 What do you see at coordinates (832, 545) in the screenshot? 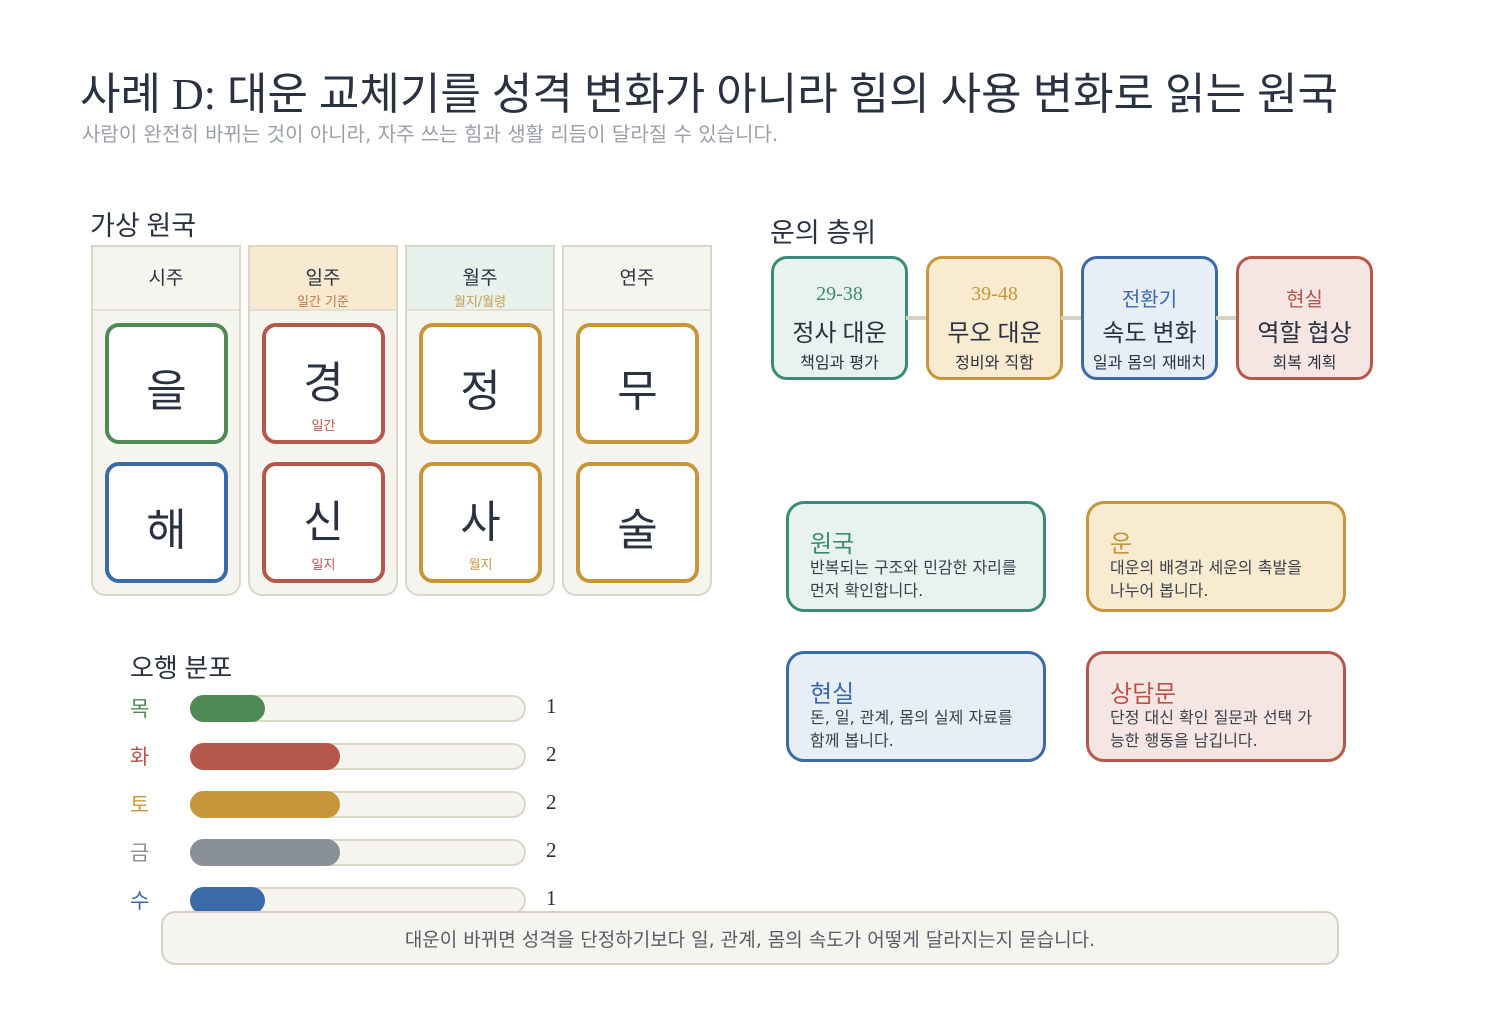
I see `legend-title: 원국` at bounding box center [832, 545].